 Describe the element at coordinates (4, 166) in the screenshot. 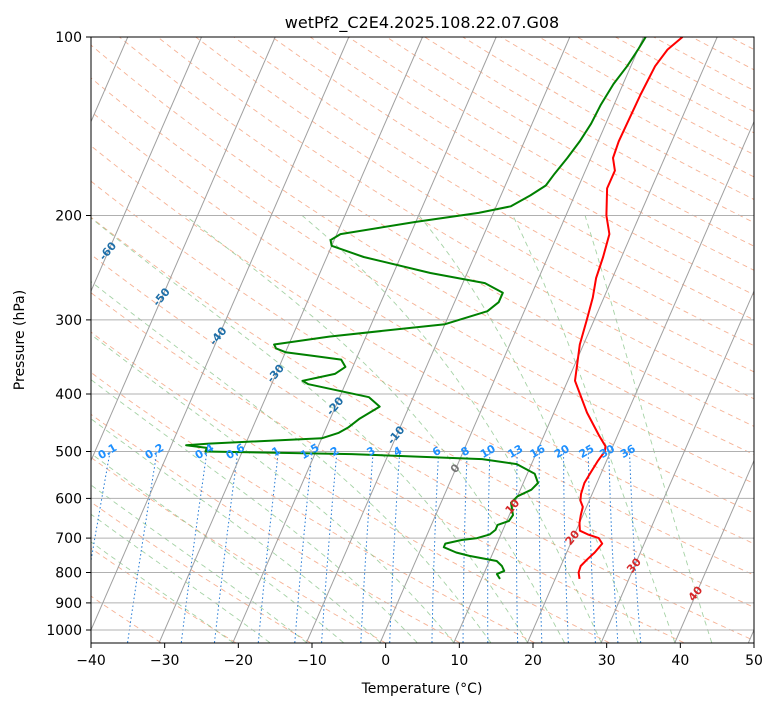

I see `isotherm-label: -80` at that location.